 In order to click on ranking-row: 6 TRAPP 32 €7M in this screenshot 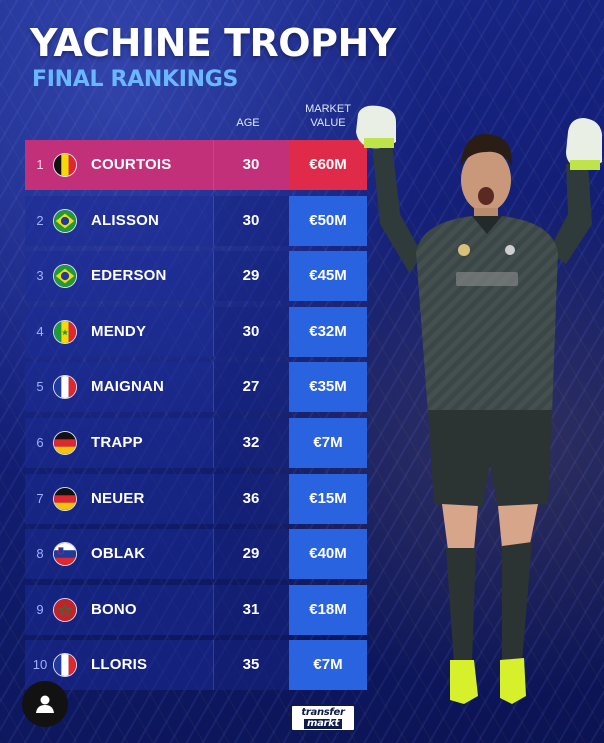, I will do `click(196, 442)`.